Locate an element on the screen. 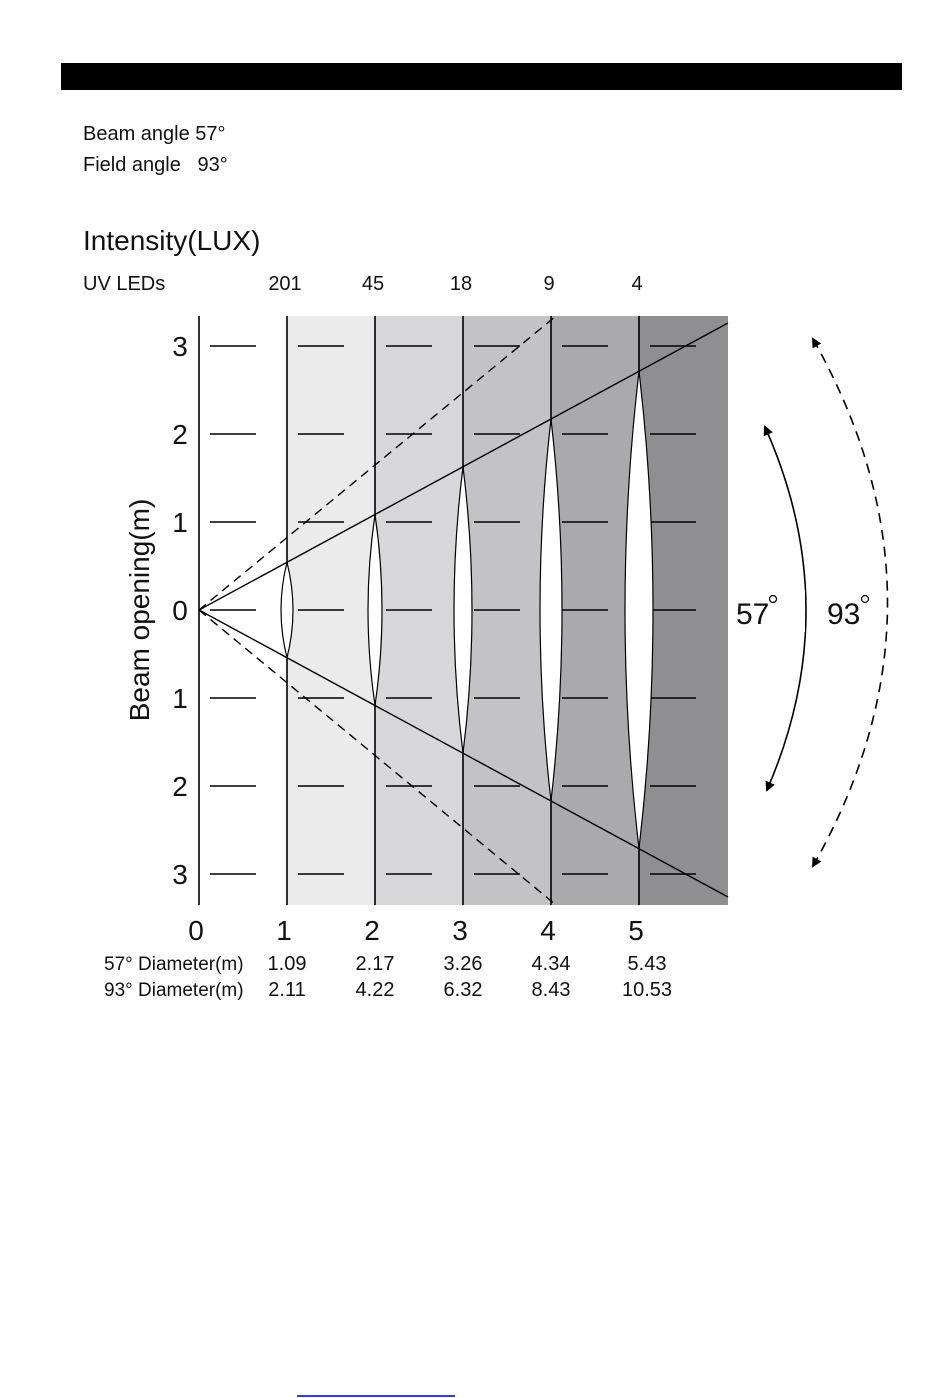 The width and height of the screenshot is (950, 1398). diameter-value: 10.53 is located at coordinates (647, 990).